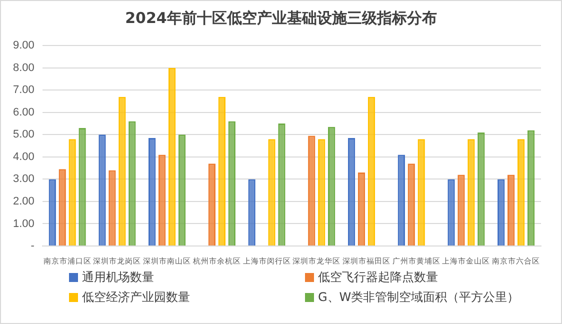 This screenshot has width=562, height=324. What do you see at coordinates (23, 112) in the screenshot?
I see `y-tick-label: 6.00` at bounding box center [23, 112].